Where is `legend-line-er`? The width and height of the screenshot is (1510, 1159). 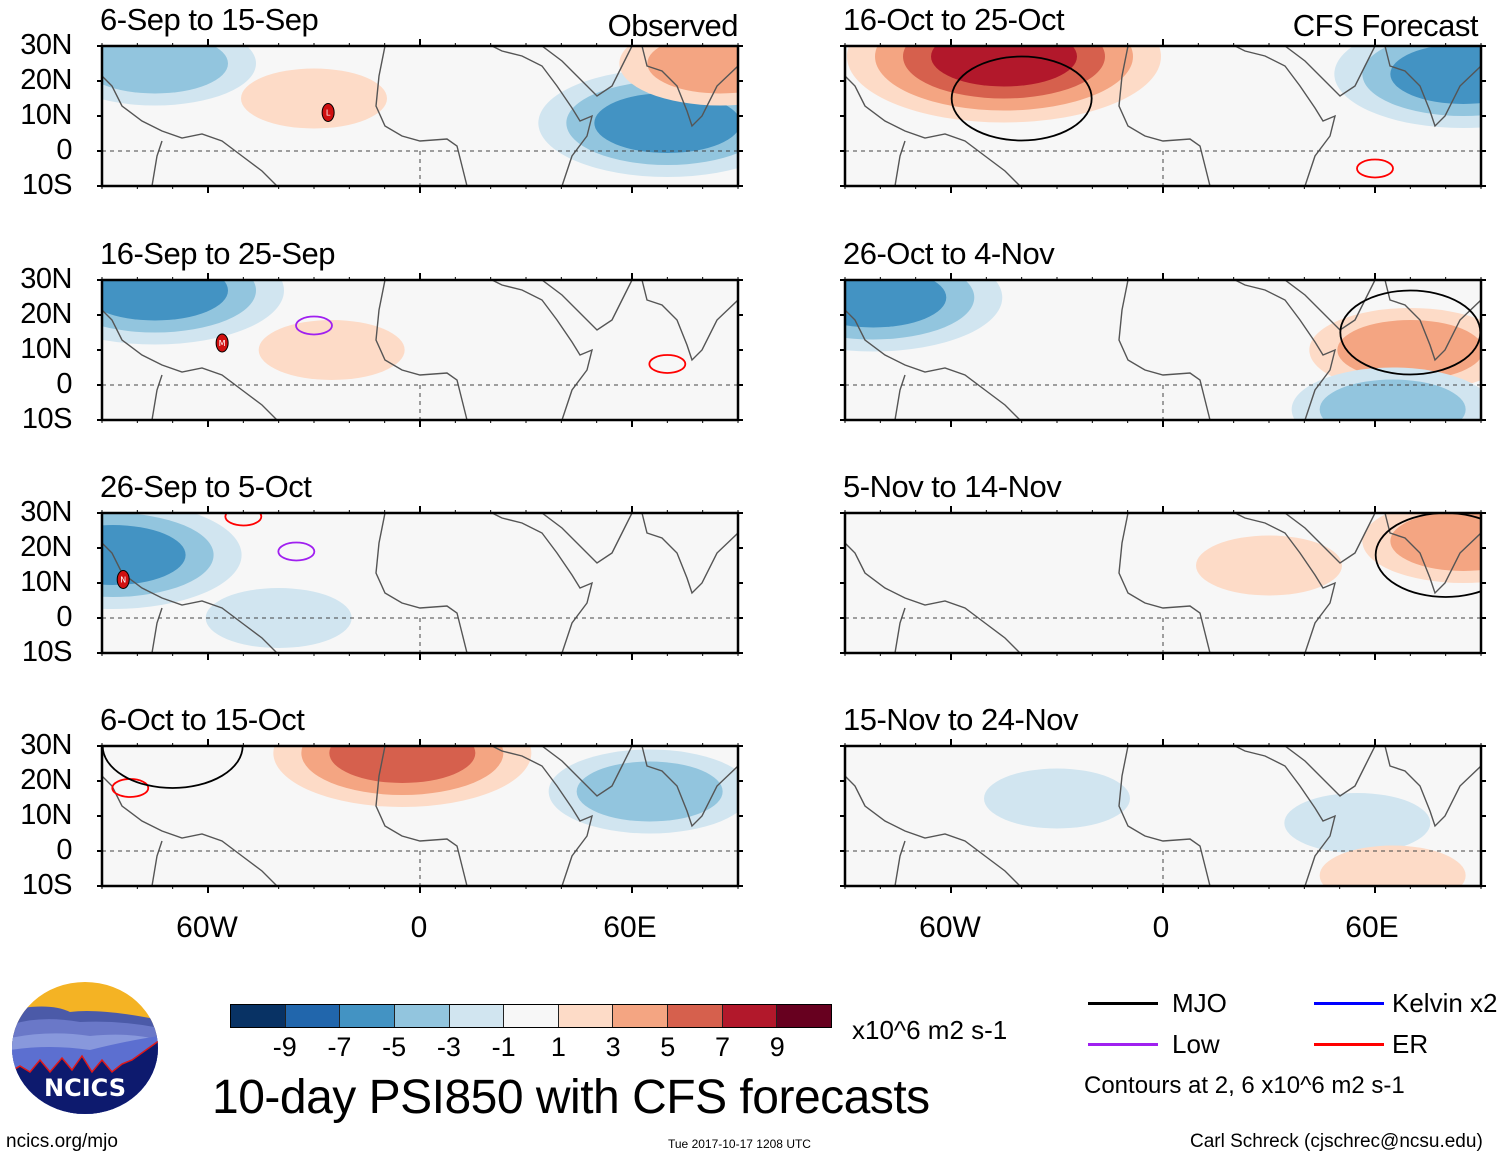 legend-line-er is located at coordinates (1349, 1044).